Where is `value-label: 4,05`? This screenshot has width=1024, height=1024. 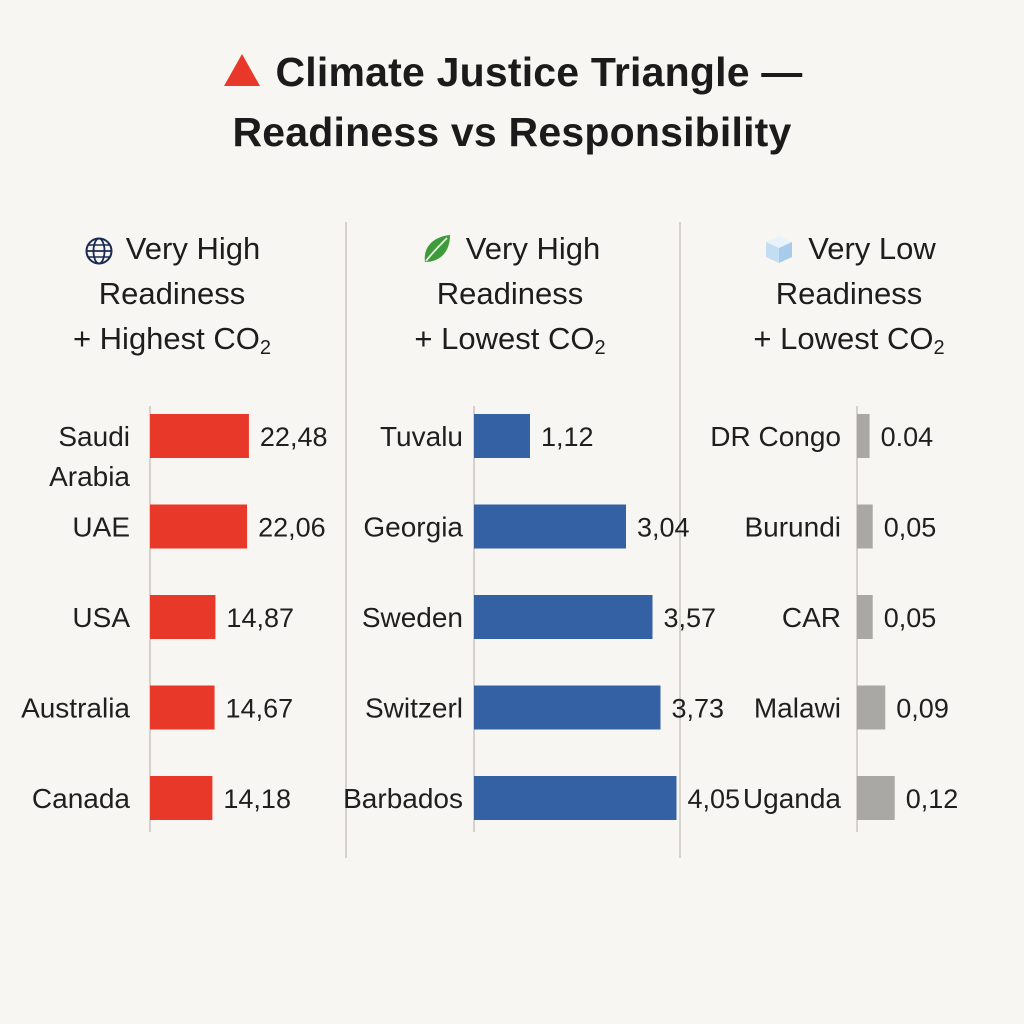
value-label: 4,05 is located at coordinates (714, 799).